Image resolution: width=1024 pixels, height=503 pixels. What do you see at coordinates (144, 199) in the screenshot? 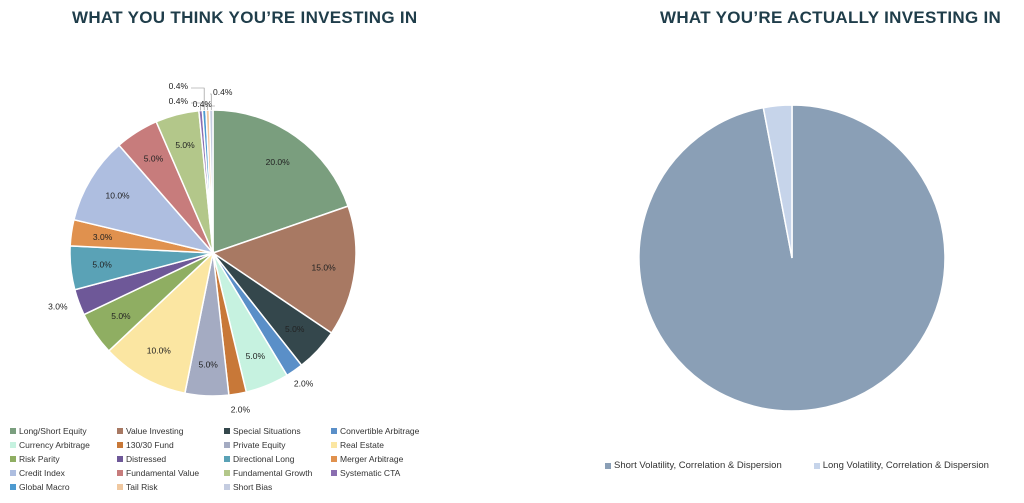
I see `pie-slice-credit-index` at bounding box center [144, 199].